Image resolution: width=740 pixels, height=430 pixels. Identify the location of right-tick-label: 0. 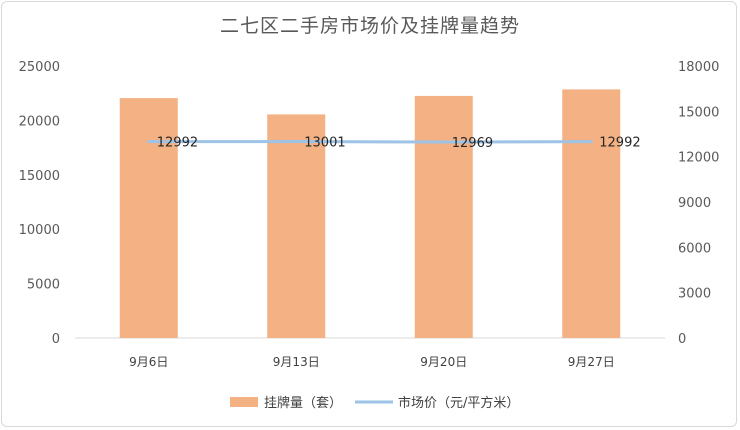
(682, 339).